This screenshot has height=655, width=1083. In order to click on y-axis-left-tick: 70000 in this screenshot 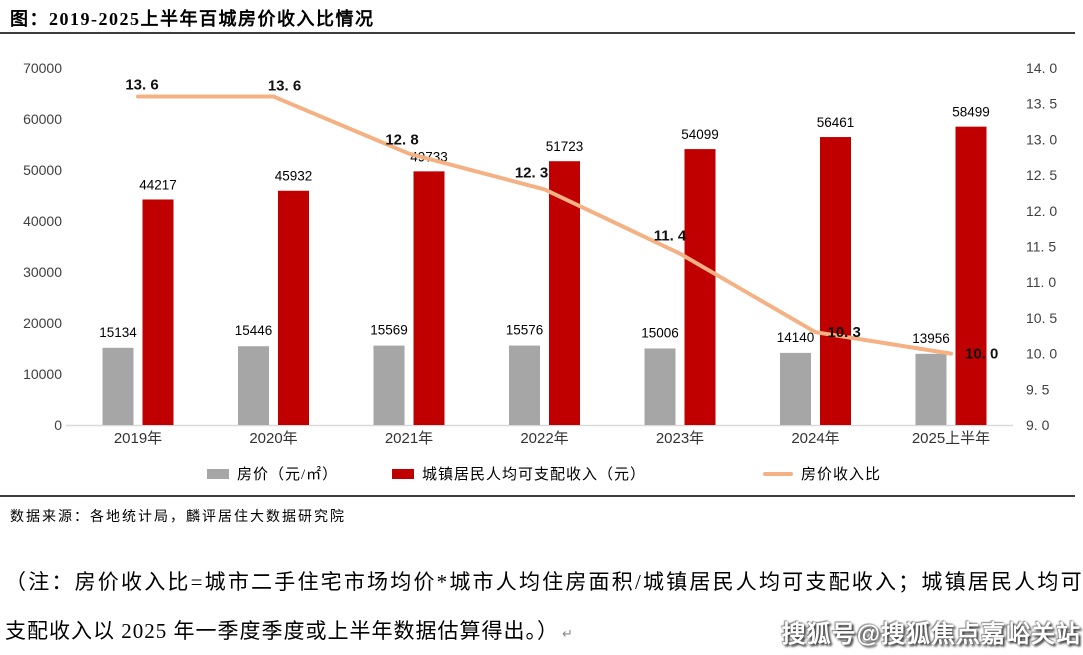, I will do `click(42, 68)`.